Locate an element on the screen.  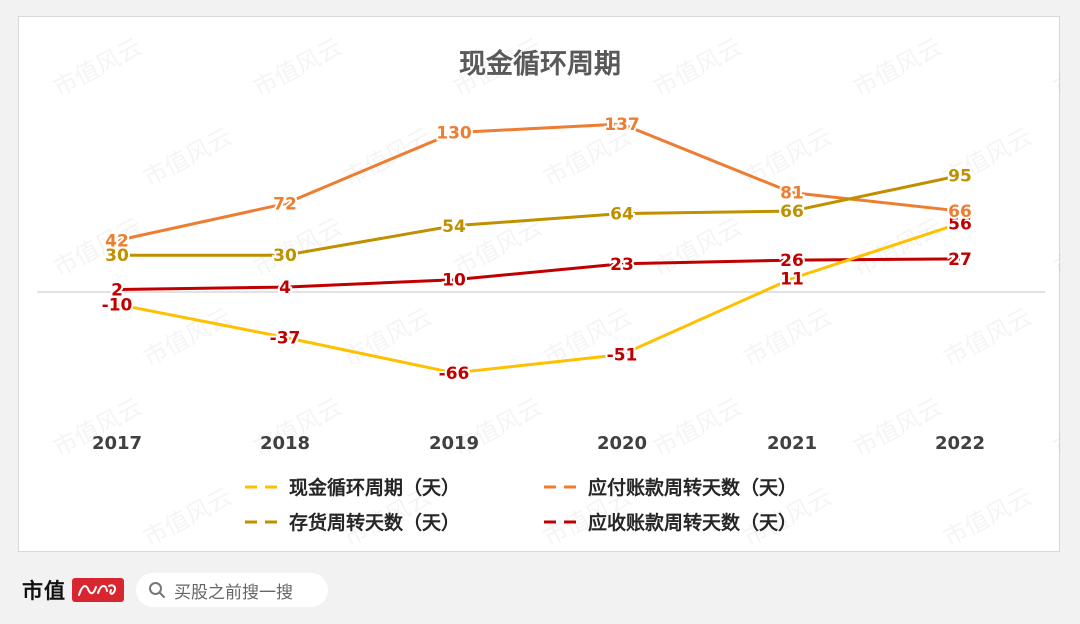
legend-item-3: 应收账款周转天数（天） is located at coordinates (670, 522).